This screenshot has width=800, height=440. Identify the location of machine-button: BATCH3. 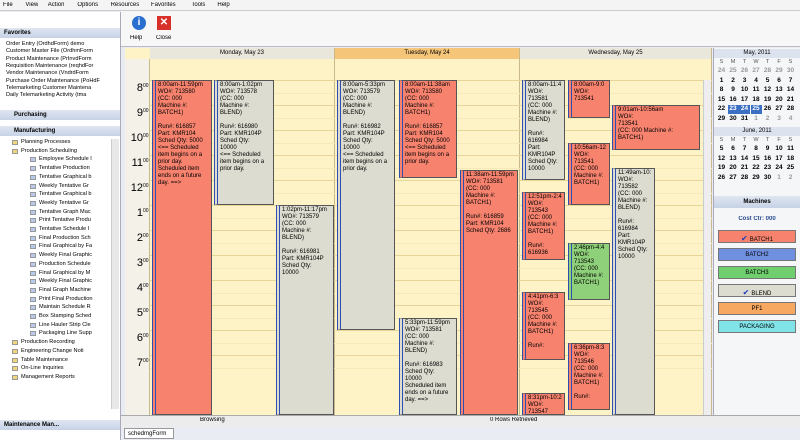
(757, 272).